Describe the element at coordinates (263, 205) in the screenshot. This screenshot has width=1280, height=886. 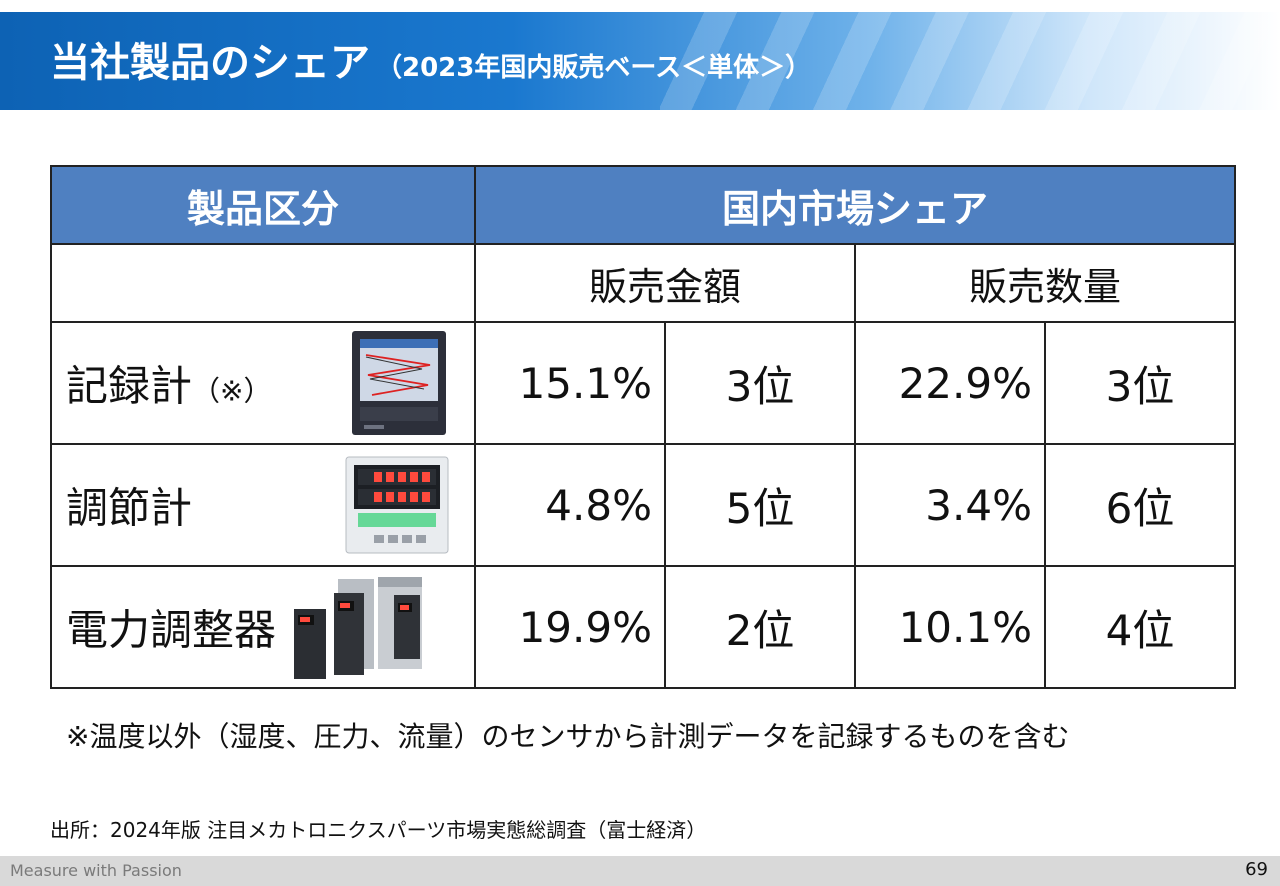
I see `header-product: 製品区分` at that location.